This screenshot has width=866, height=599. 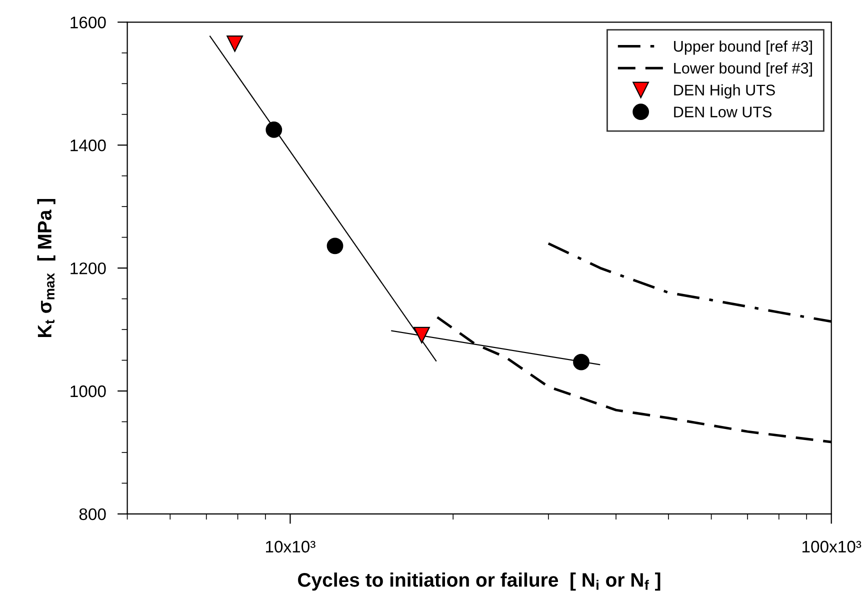 I want to click on x-tick-label: 100x10³, so click(x=832, y=546).